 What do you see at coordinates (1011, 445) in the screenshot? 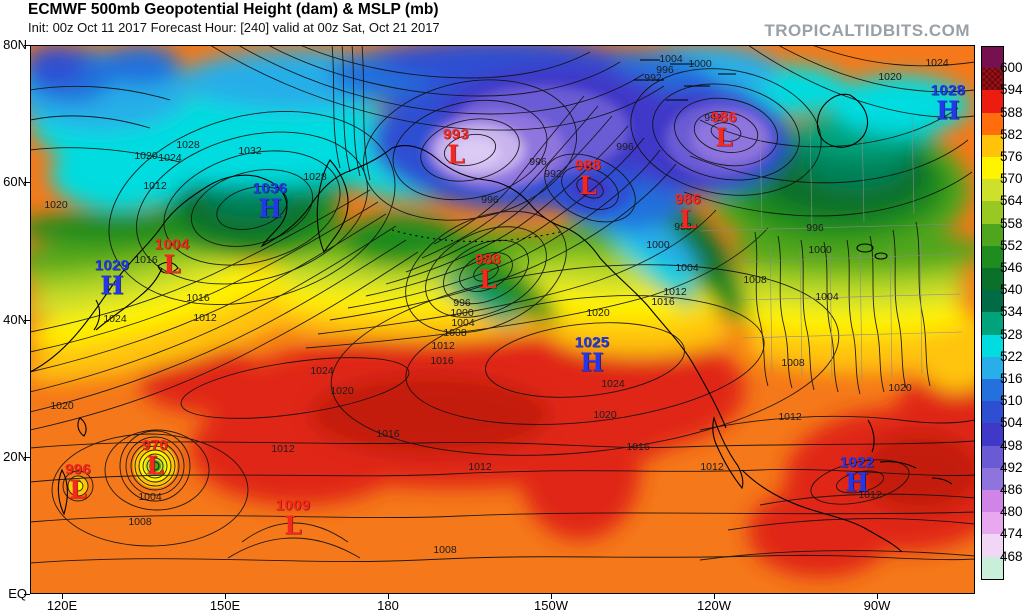
I see `colorbar-tick-label: 498` at bounding box center [1011, 445].